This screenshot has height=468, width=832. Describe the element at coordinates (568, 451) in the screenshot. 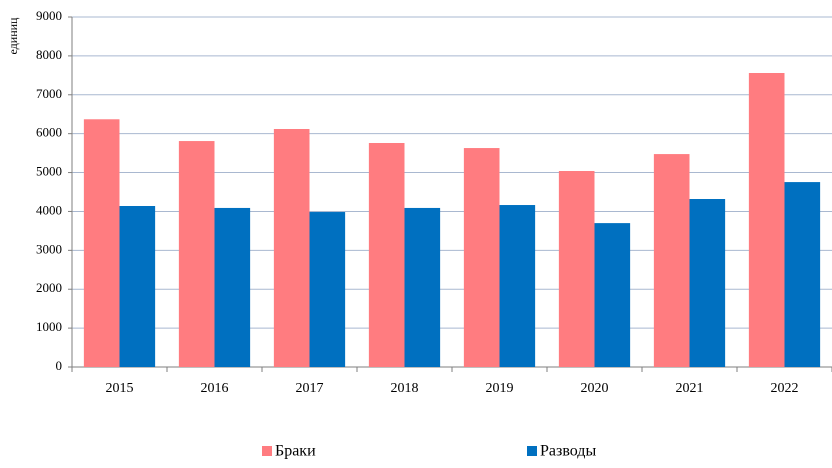

I see `legend-label: Разводы` at that location.